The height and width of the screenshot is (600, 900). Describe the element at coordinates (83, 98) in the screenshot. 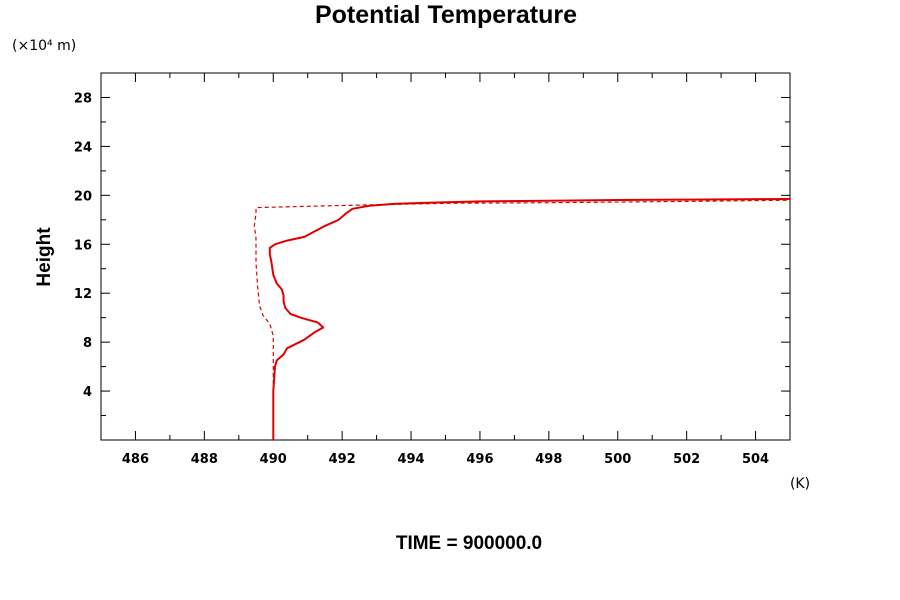

I see `y-tick-label-6: 28` at that location.